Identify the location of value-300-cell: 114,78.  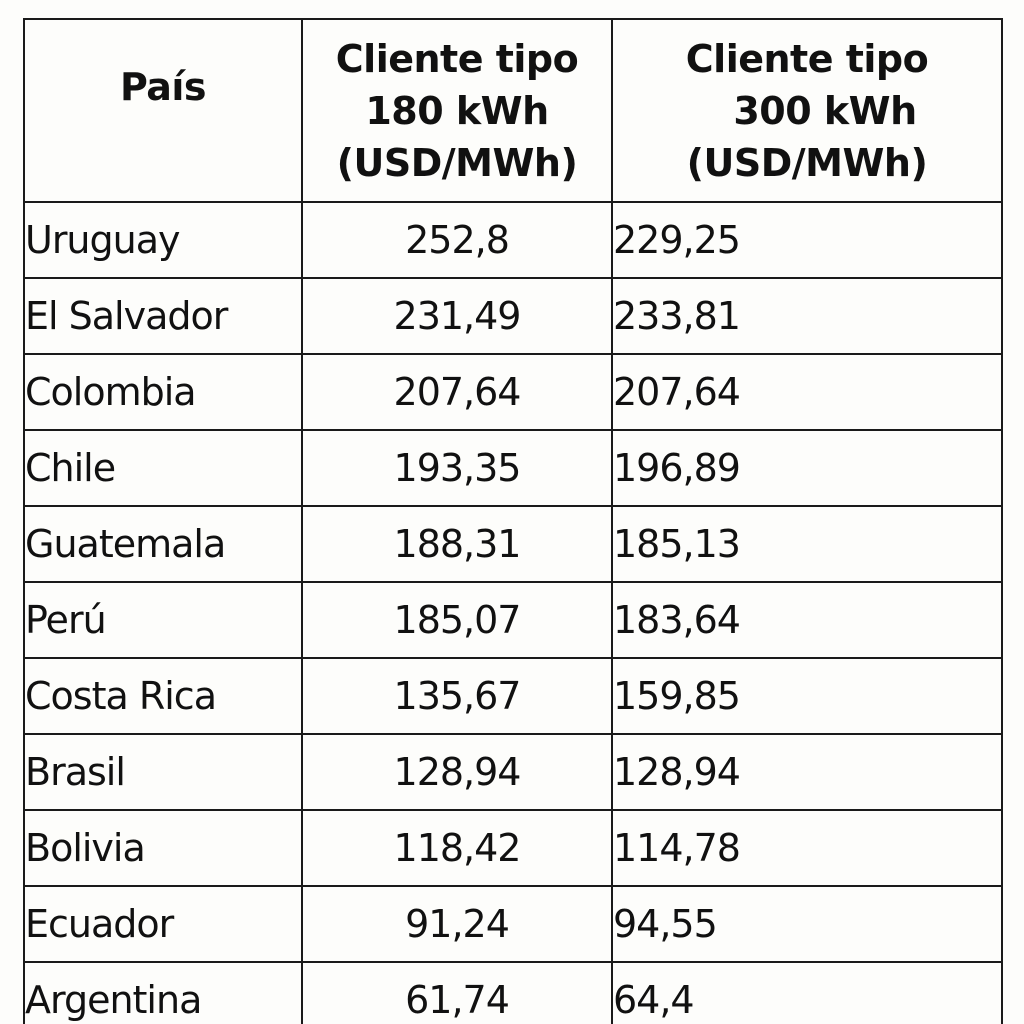
(807, 848).